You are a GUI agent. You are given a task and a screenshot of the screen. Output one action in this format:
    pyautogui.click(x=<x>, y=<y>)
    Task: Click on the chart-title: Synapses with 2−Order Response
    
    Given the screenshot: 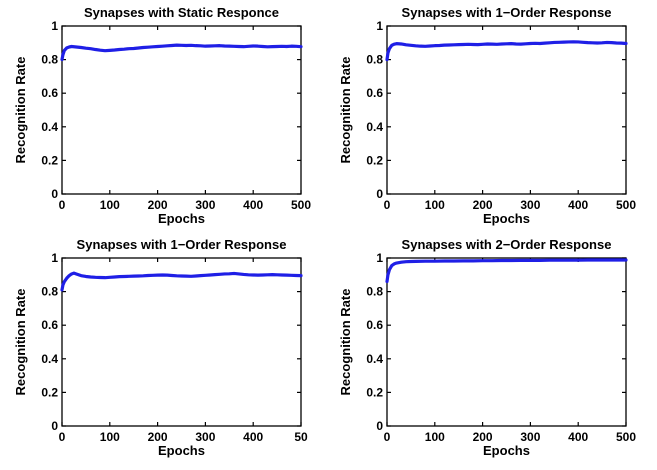 What is the action you would take?
    pyautogui.click(x=507, y=244)
    